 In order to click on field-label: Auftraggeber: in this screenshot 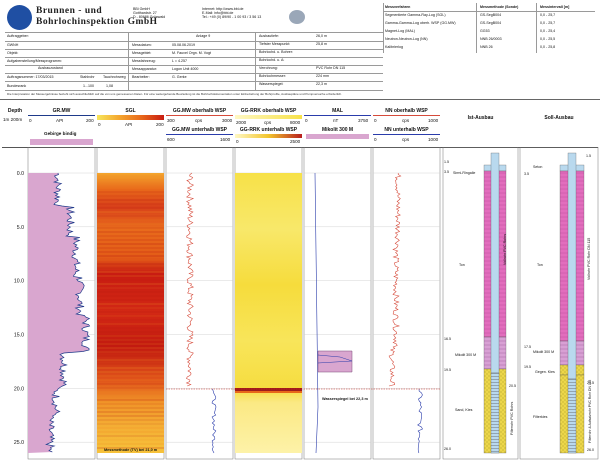, I will do `click(18, 36)`.